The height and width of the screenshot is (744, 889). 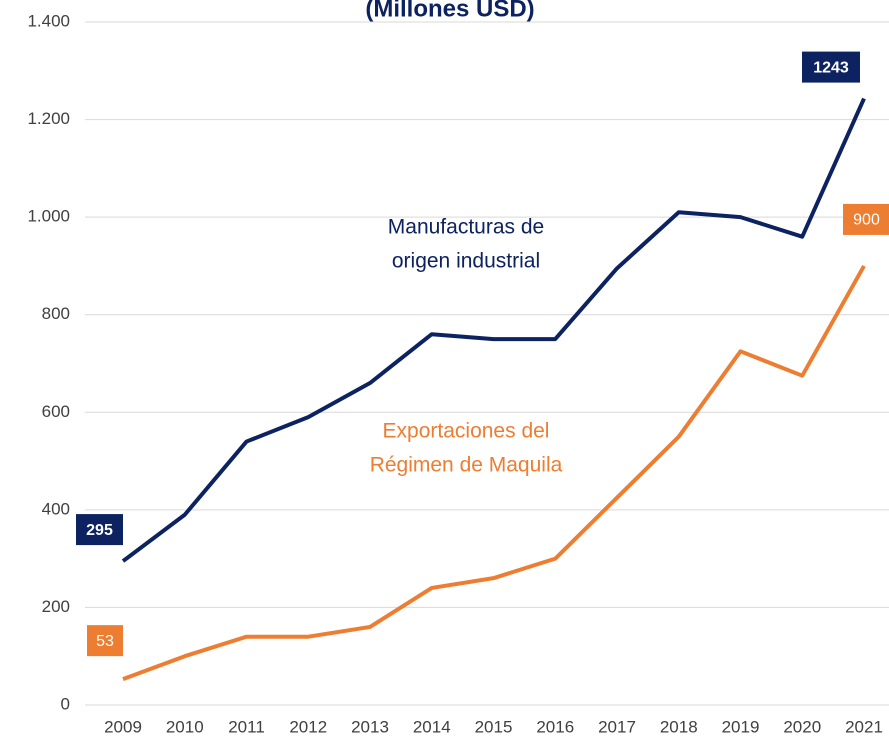 What do you see at coordinates (48, 216) in the screenshot?
I see `y-tick-label: 1.000` at bounding box center [48, 216].